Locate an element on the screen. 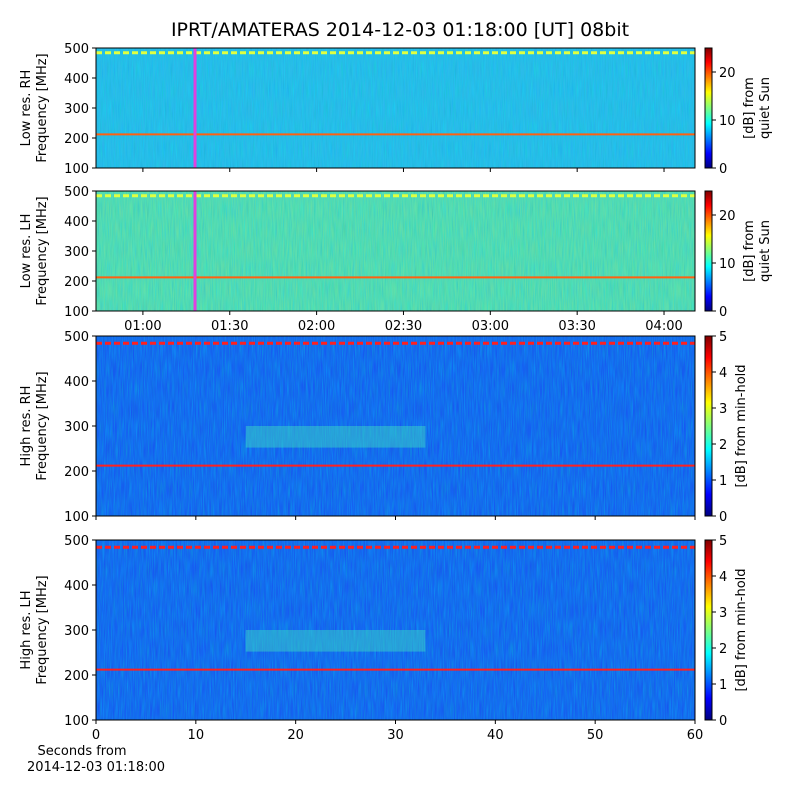  y-label: High res. LH is located at coordinates (26, 629).